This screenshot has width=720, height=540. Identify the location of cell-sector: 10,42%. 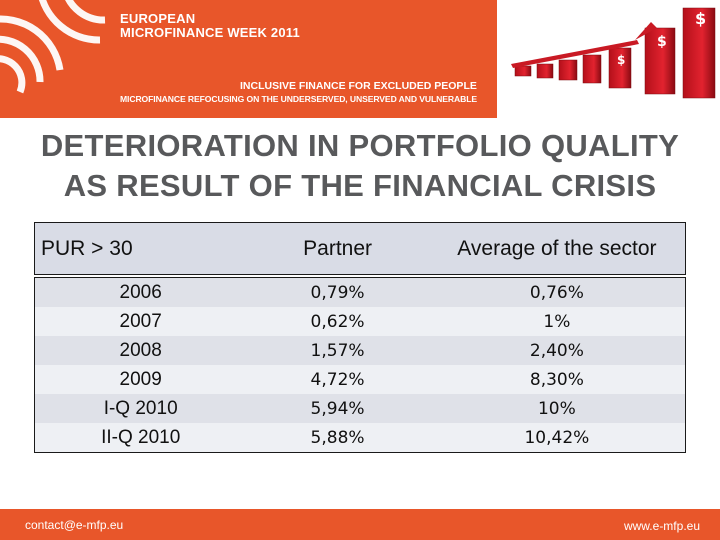
(557, 437).